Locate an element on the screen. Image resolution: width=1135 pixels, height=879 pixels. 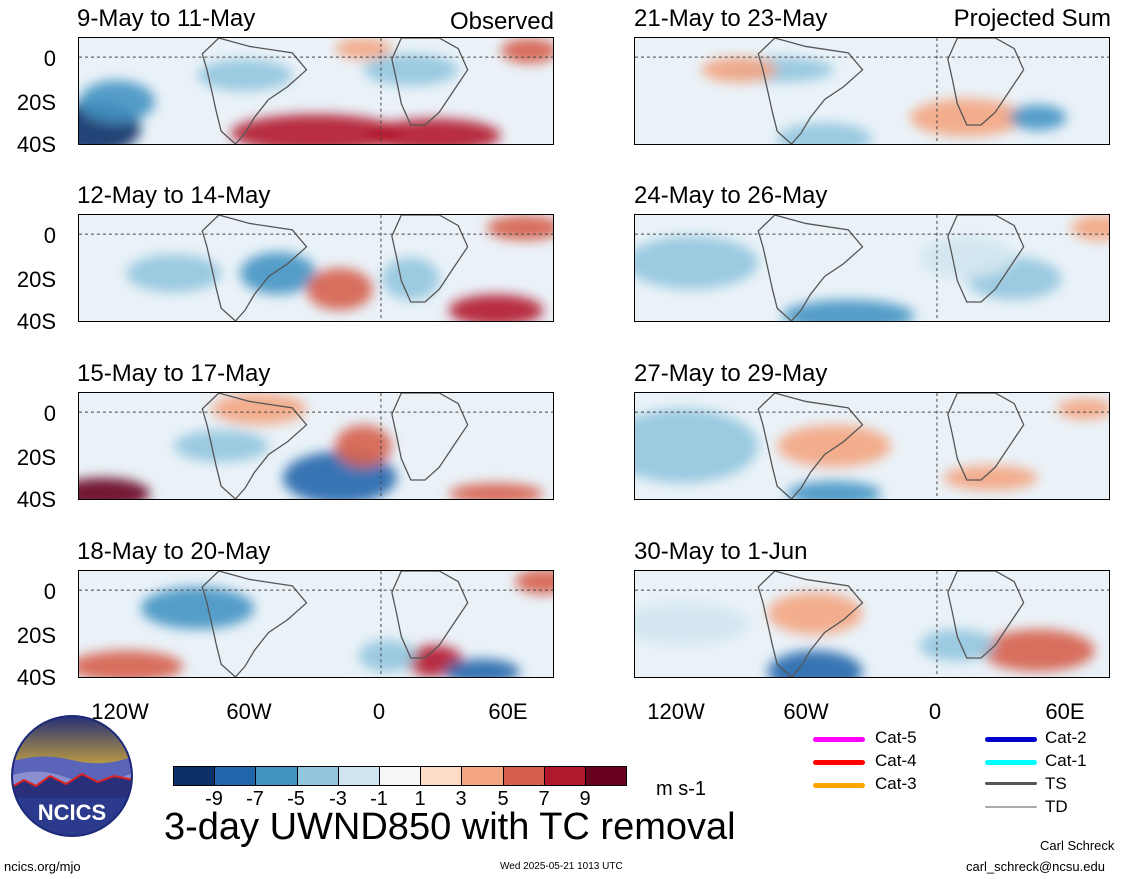
legend-line-ts is located at coordinates (1011, 783).